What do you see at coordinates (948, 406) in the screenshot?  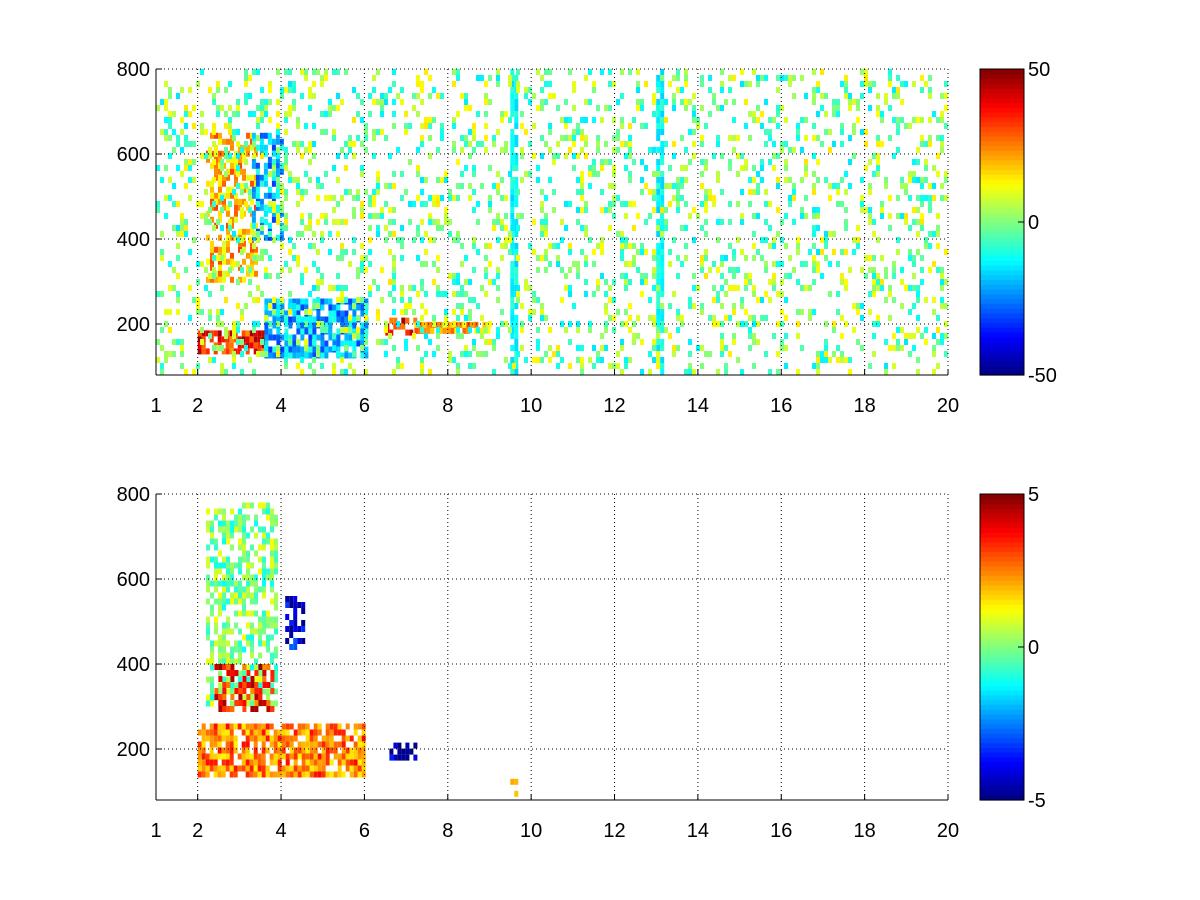 I see `x-tick-label: 20` at bounding box center [948, 406].